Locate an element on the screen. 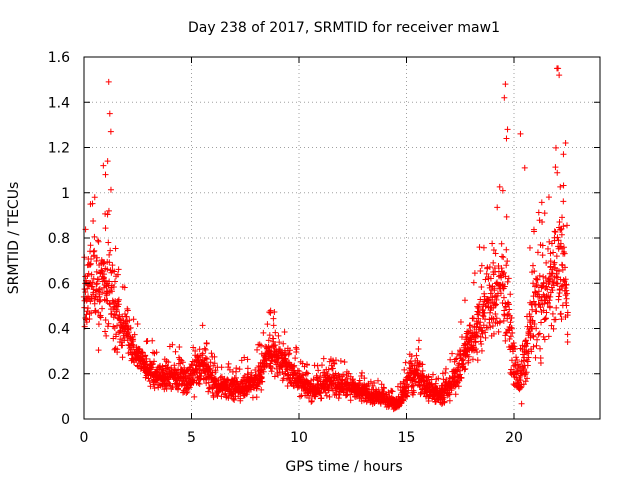  x-tick-label: 5 is located at coordinates (191, 438).